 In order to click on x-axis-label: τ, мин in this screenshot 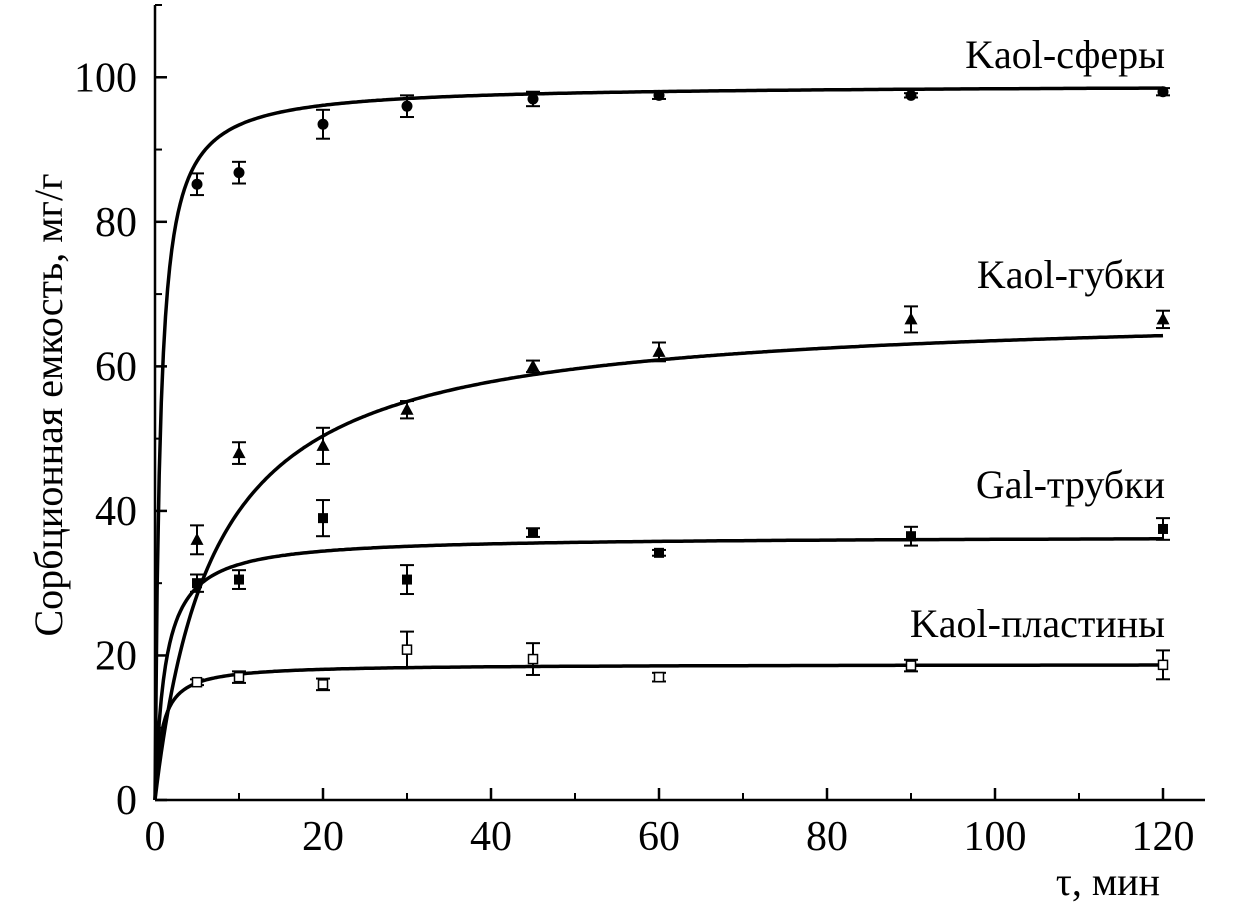, I will do `click(1108, 881)`.